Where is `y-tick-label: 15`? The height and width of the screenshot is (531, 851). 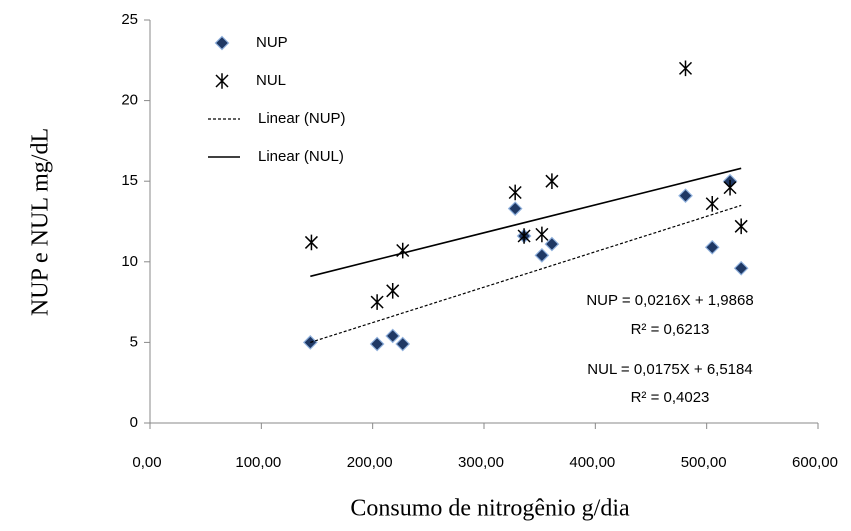 y-tick-label: 15 is located at coordinates (129, 180).